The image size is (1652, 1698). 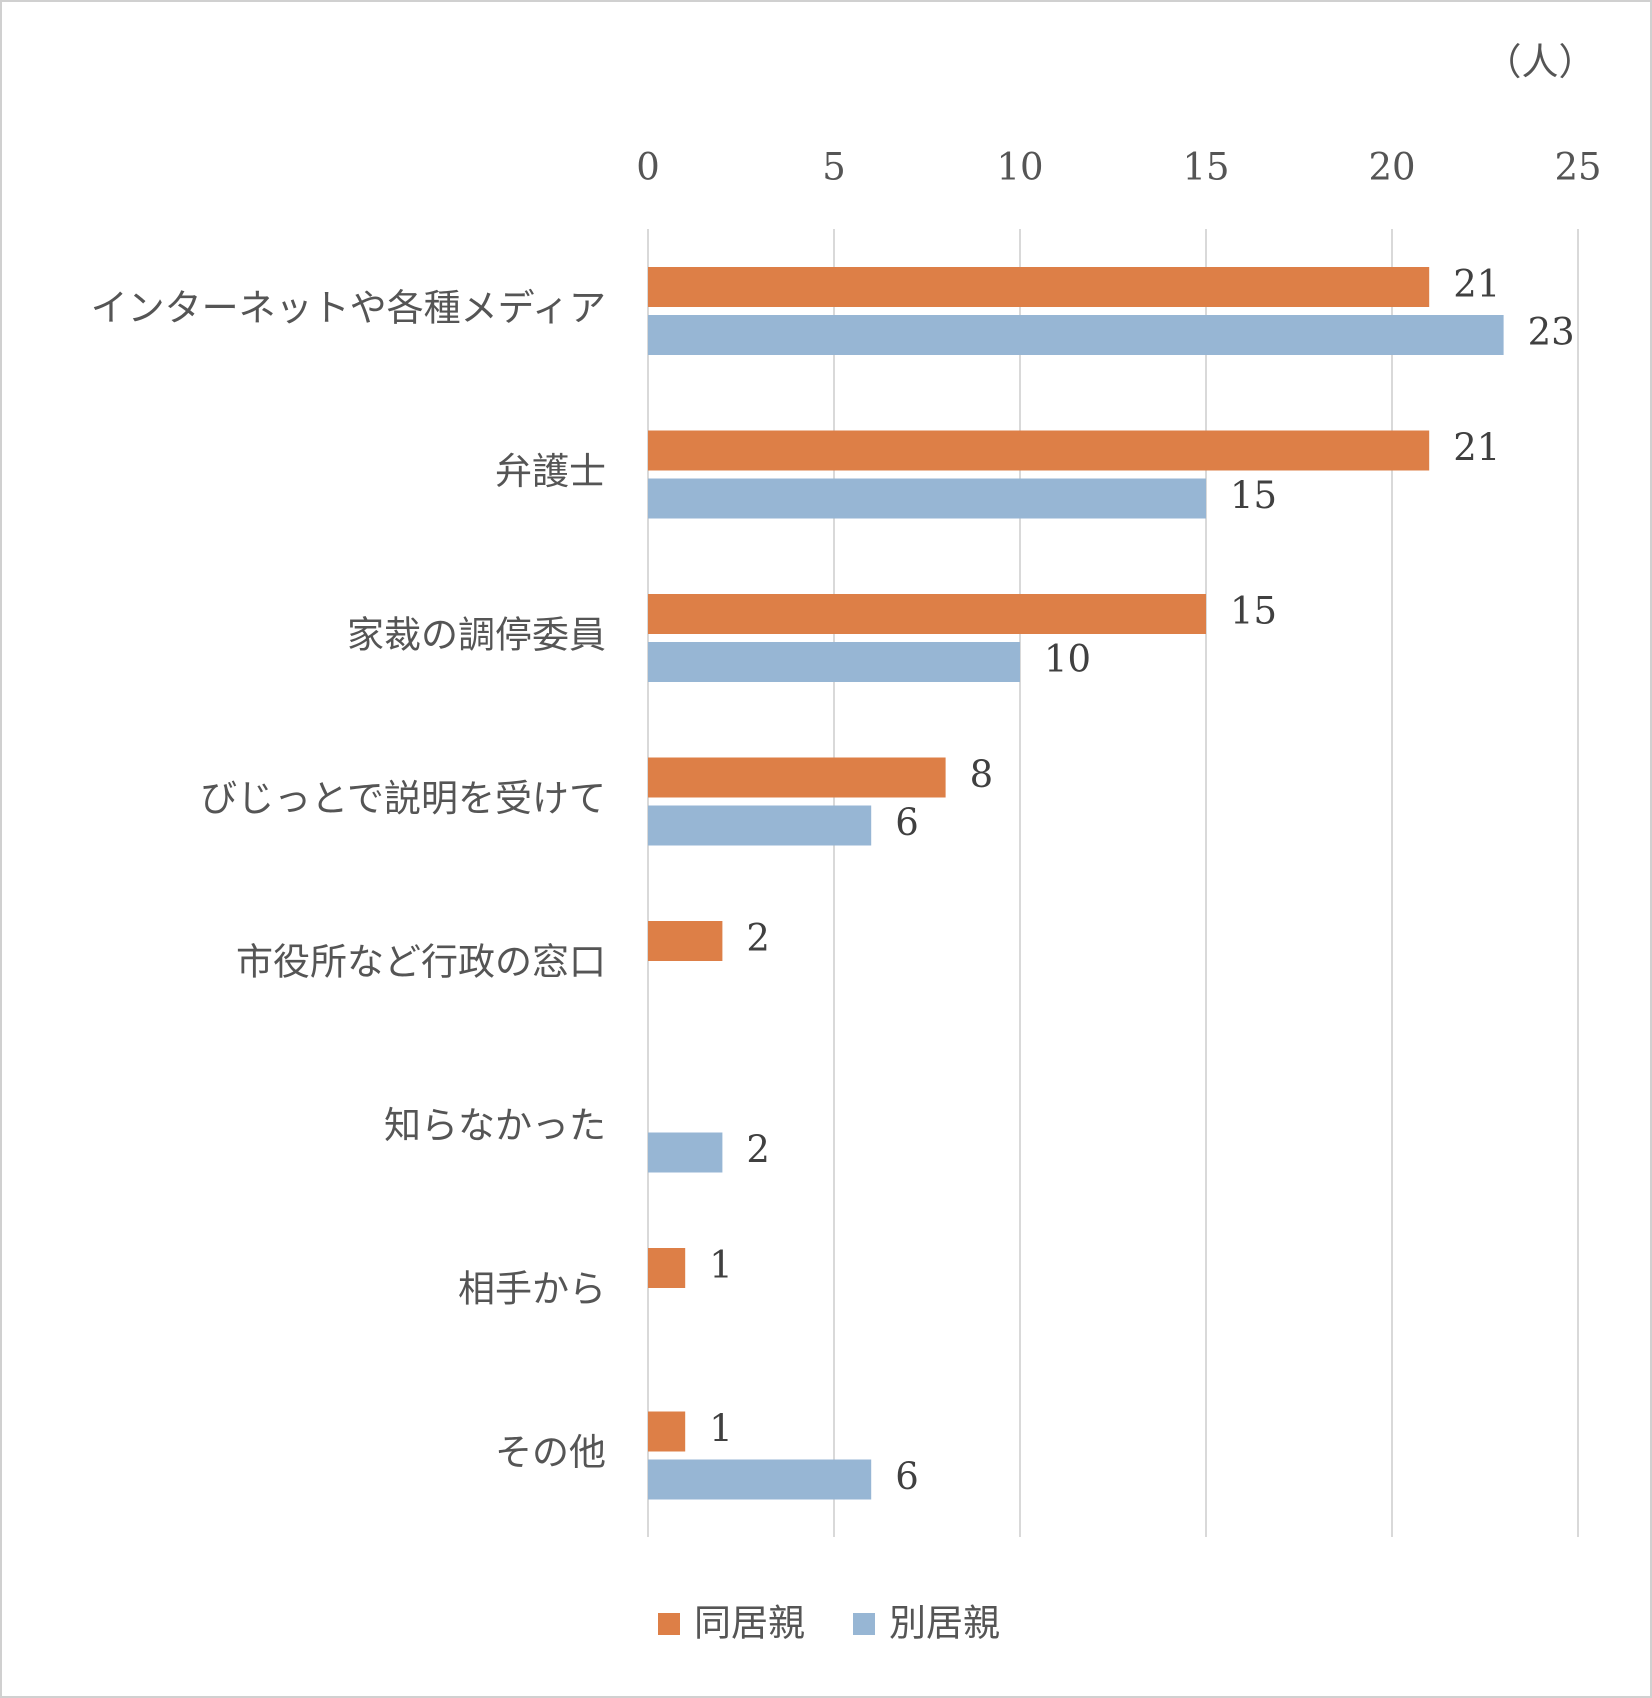 I want to click on data-label: 10, so click(x=1067, y=659).